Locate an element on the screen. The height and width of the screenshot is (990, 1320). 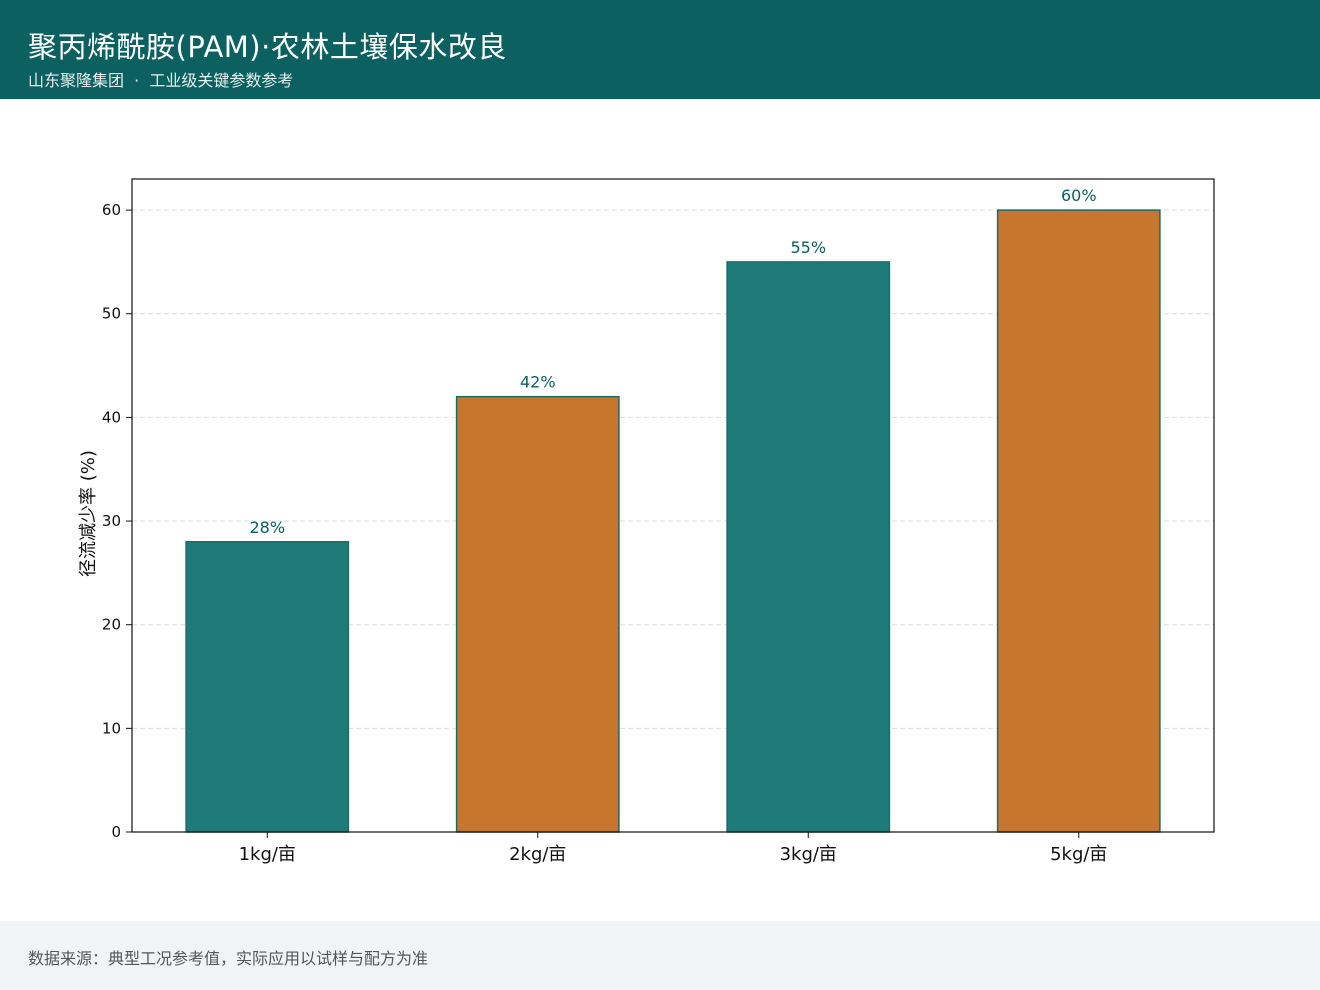
y-tick-label: 20 is located at coordinates (111, 625).